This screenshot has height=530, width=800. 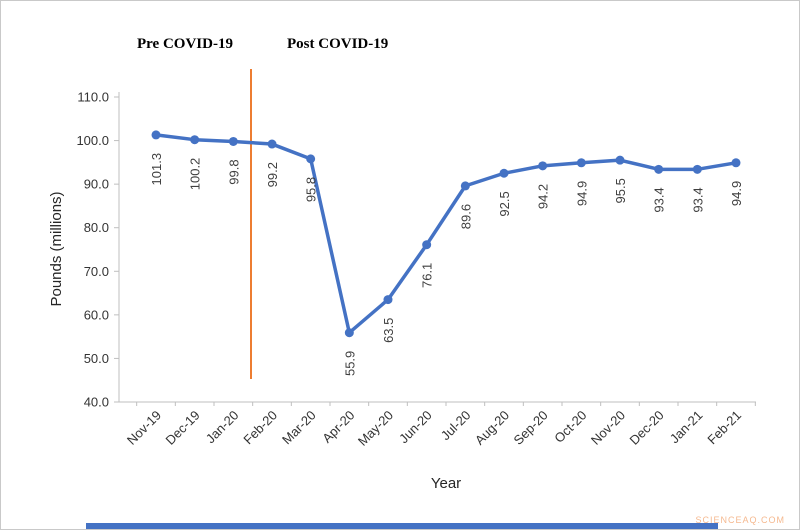 What do you see at coordinates (183, 428) in the screenshot?
I see `x-tick-label: Dec-19` at bounding box center [183, 428].